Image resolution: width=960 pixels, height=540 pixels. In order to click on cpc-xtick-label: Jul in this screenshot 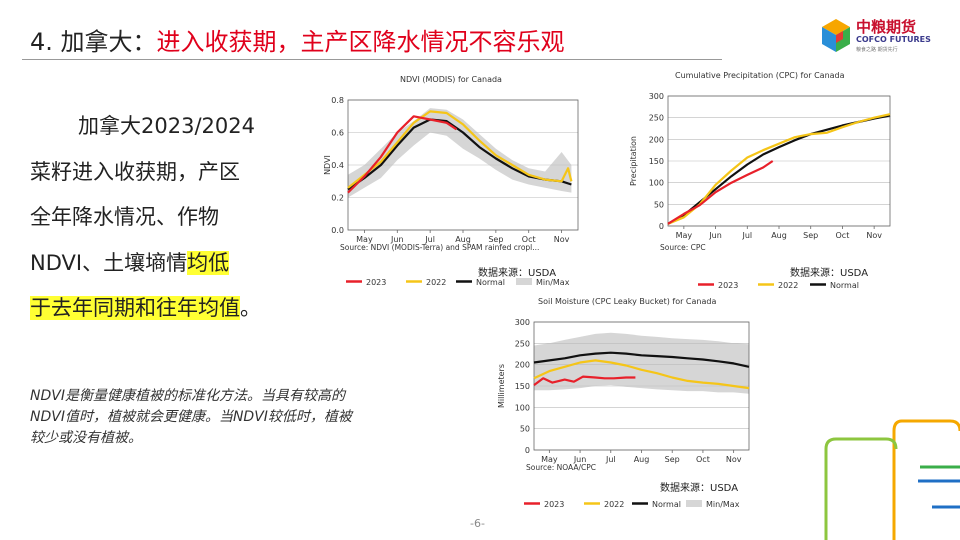, I will do `click(746, 235)`.